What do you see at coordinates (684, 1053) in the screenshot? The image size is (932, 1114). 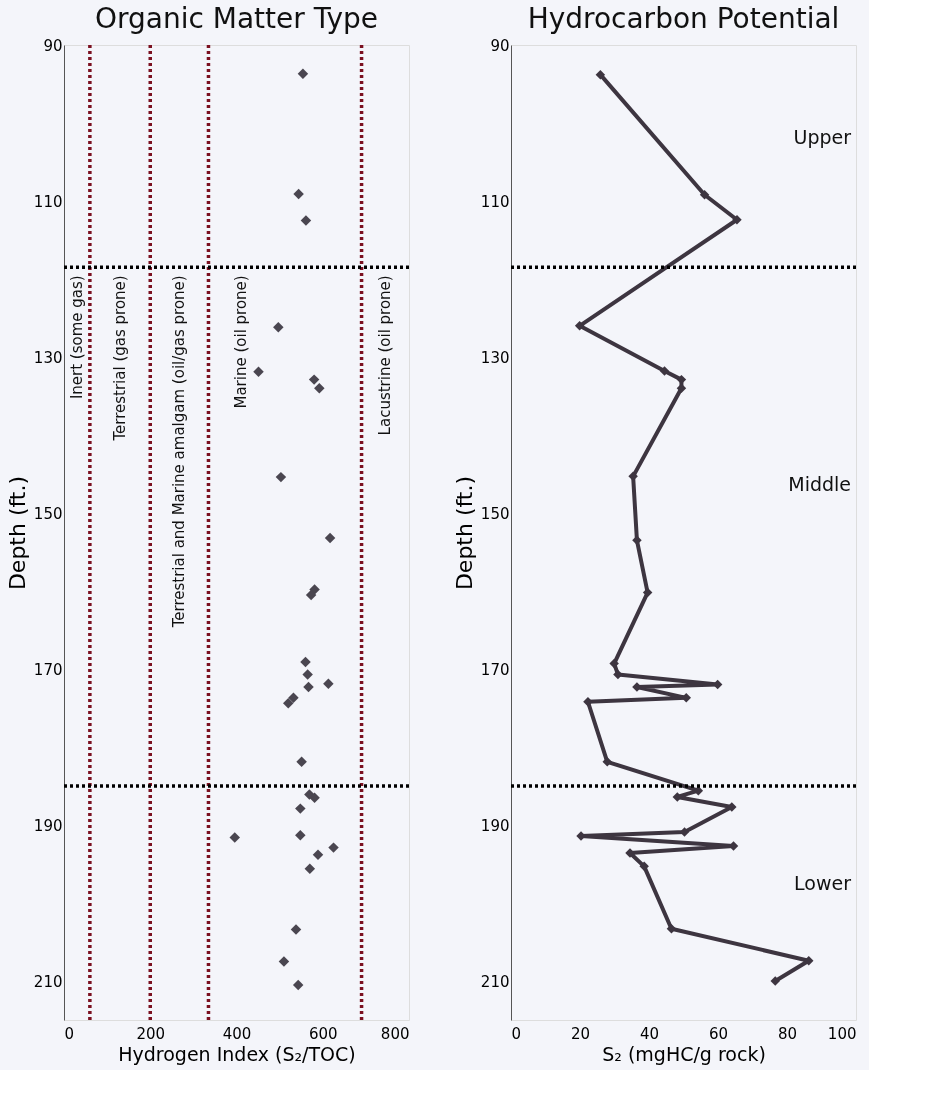 I see `x-axis-title: S₂ (mgHC/g rock)` at bounding box center [684, 1053].